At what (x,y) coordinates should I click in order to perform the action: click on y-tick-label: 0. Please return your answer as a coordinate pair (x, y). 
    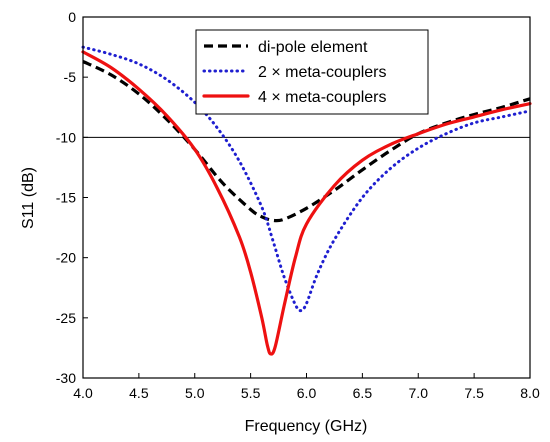
    Looking at the image, I should click on (72, 17).